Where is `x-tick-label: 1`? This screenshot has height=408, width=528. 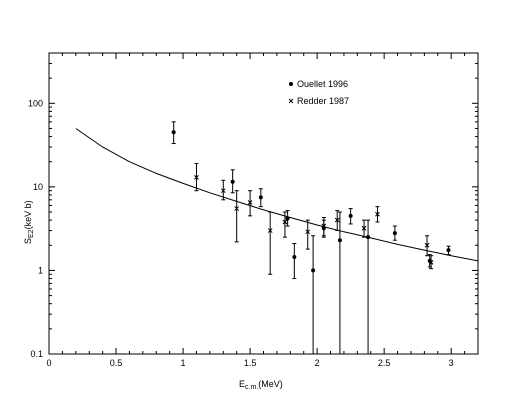
x-tick-label: 1 is located at coordinates (183, 363).